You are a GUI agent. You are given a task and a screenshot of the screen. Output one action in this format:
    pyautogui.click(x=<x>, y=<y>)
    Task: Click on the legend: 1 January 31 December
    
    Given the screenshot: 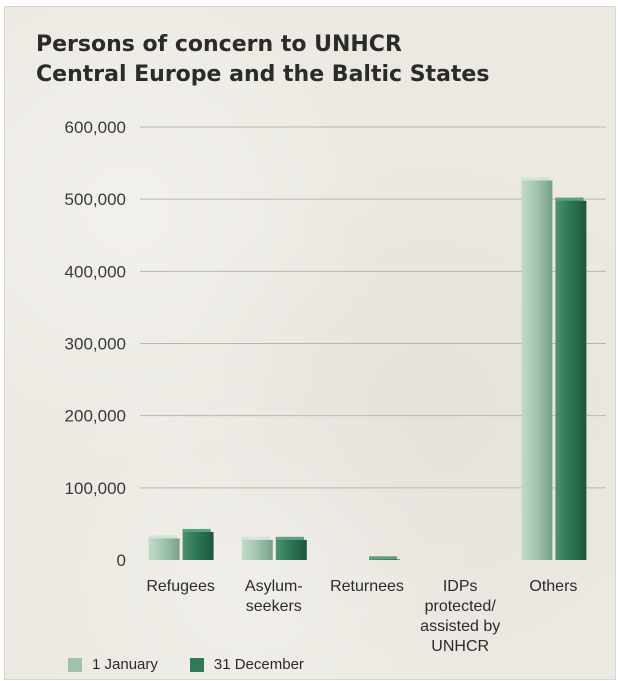 What is the action you would take?
    pyautogui.click(x=186, y=664)
    